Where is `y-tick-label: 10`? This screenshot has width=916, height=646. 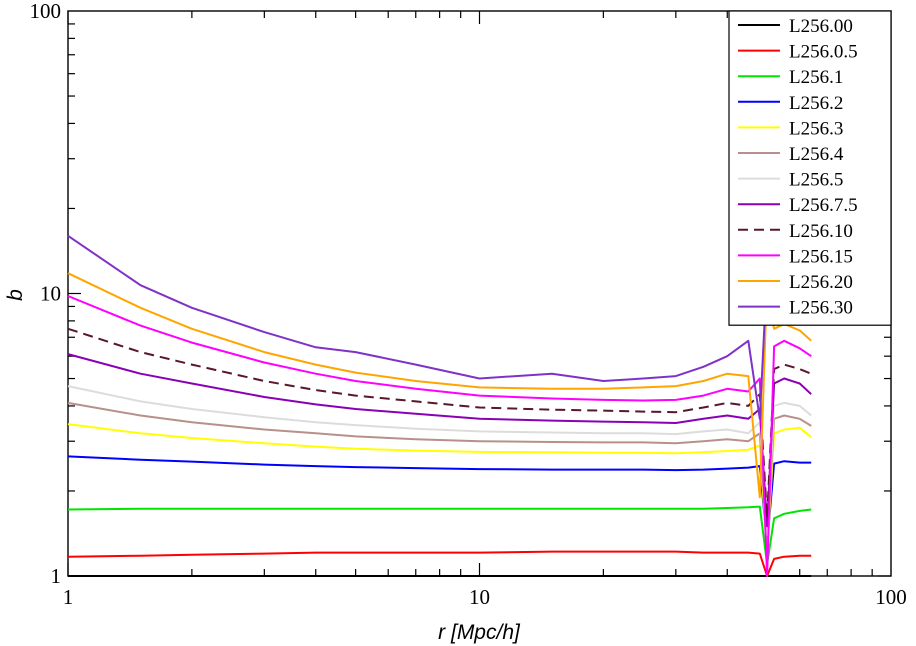
y-tick-label: 10 is located at coordinates (50, 294).